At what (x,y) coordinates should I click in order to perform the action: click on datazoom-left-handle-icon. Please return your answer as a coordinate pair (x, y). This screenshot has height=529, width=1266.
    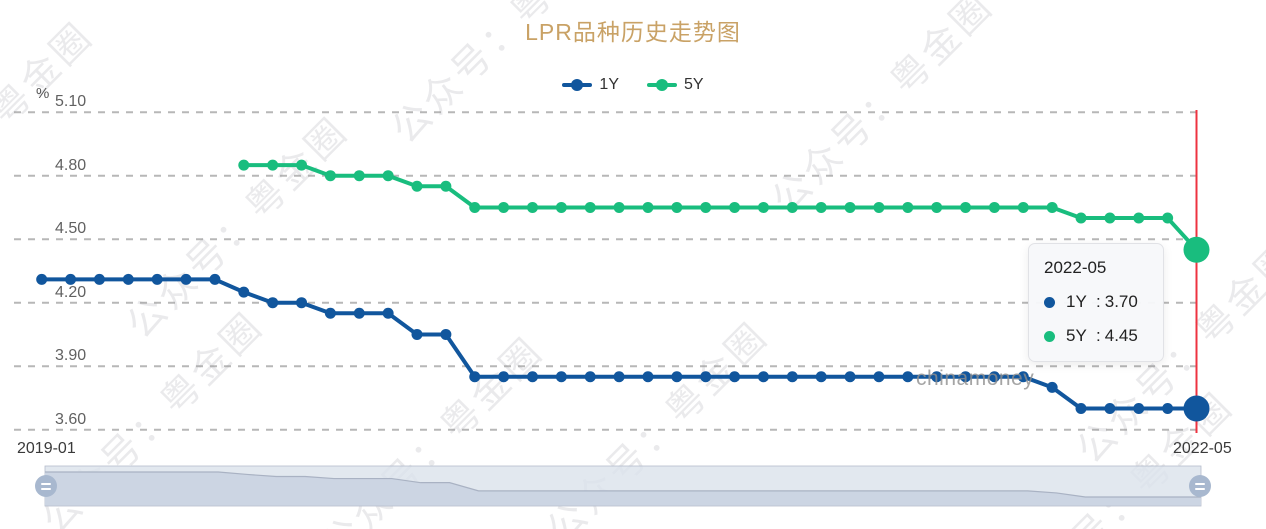
    Looking at the image, I should click on (46, 486).